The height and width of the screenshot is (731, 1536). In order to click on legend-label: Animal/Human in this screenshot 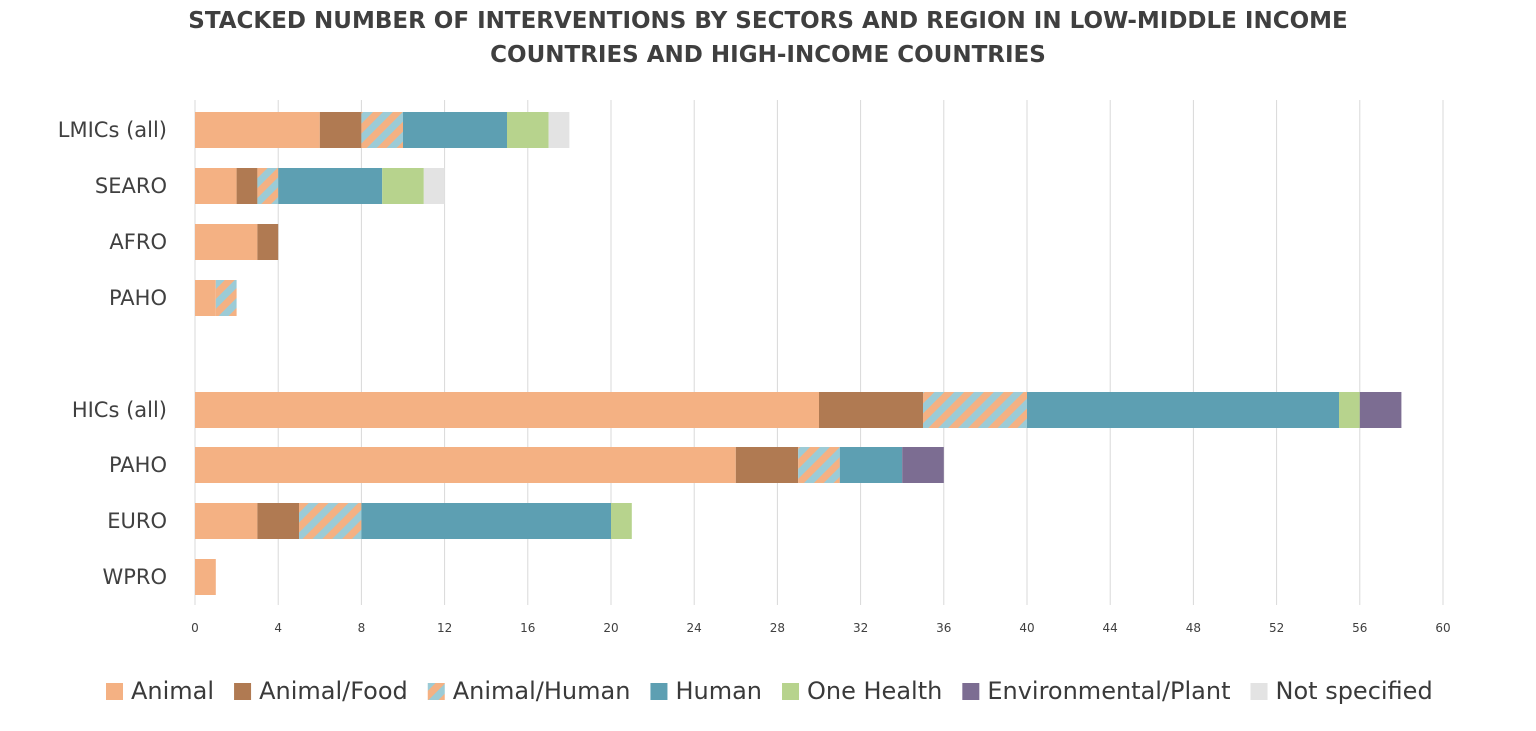, I will do `click(542, 691)`.